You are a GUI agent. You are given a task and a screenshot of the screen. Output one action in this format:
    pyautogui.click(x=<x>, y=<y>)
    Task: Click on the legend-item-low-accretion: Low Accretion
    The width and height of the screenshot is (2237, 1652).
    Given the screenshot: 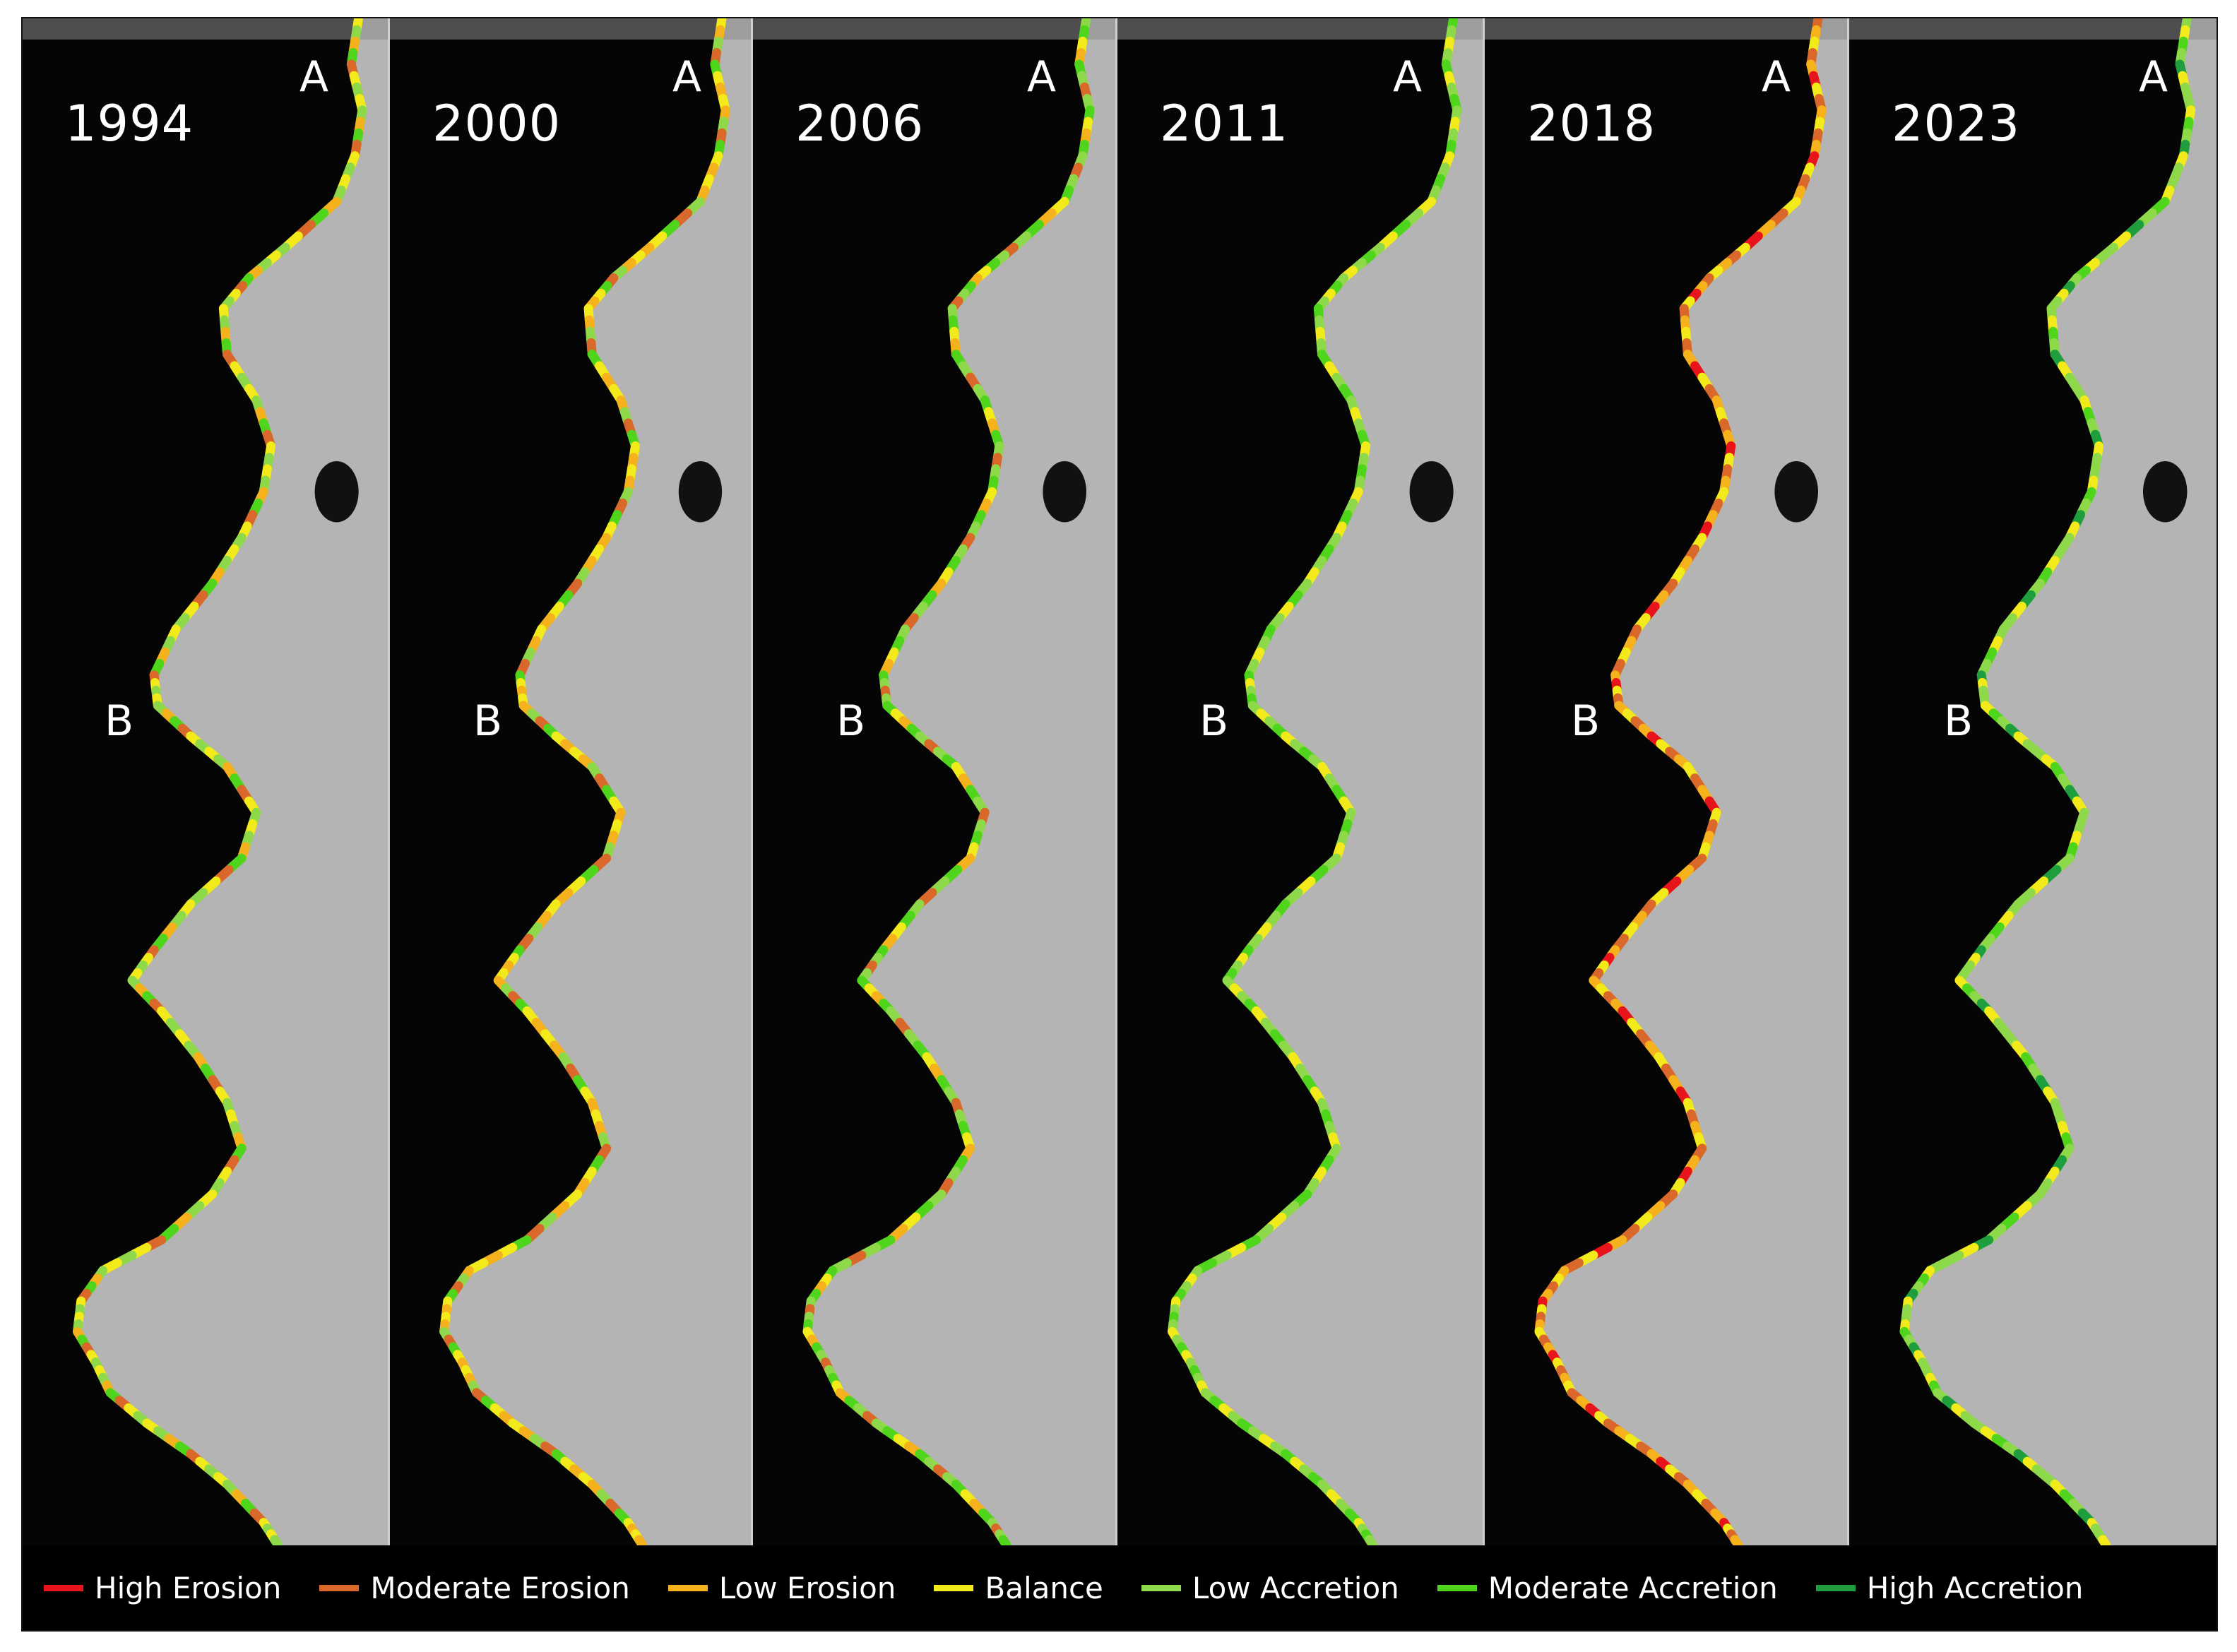 What is the action you would take?
    pyautogui.click(x=1270, y=1588)
    